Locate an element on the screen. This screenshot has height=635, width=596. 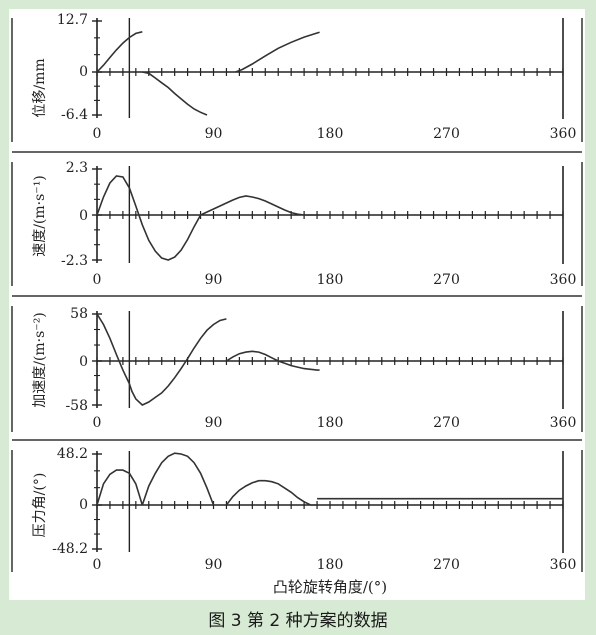
y-axis-title: 位移/mm is located at coordinates (40, 87).